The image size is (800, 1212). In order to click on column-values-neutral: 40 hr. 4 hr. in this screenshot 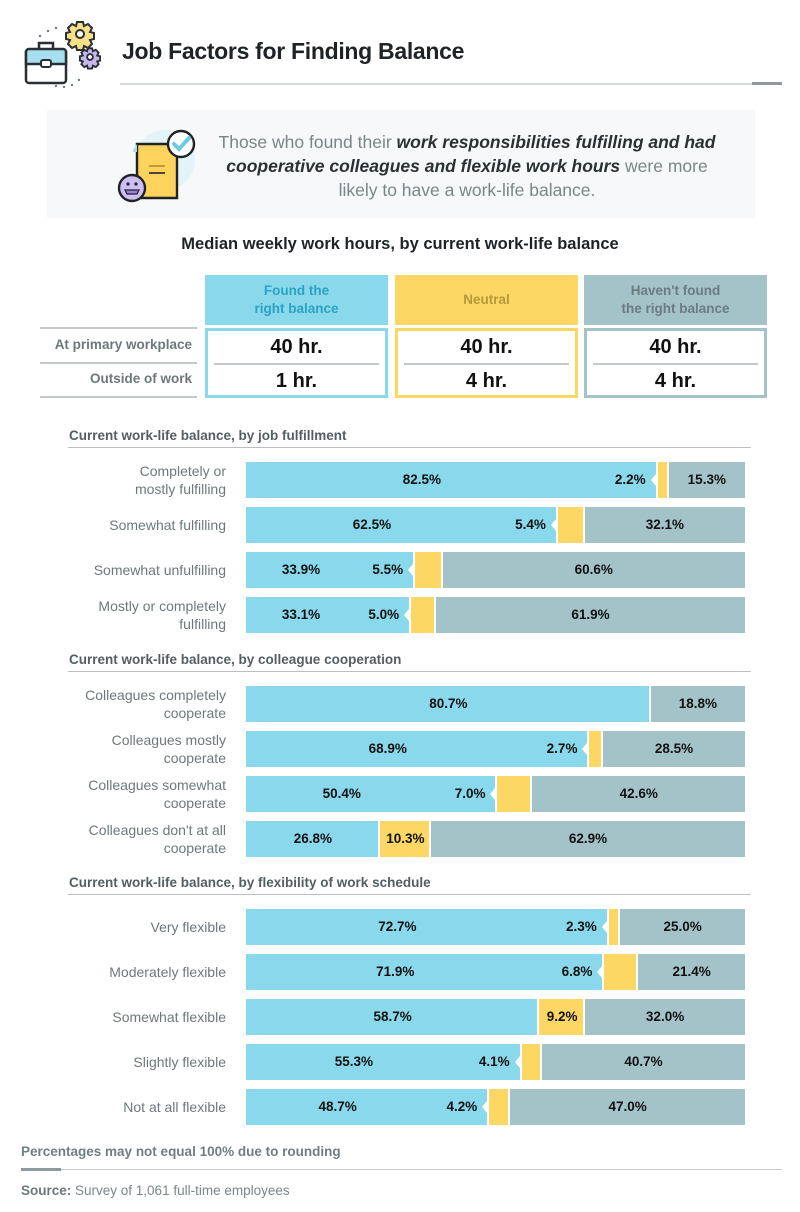, I will do `click(486, 363)`.